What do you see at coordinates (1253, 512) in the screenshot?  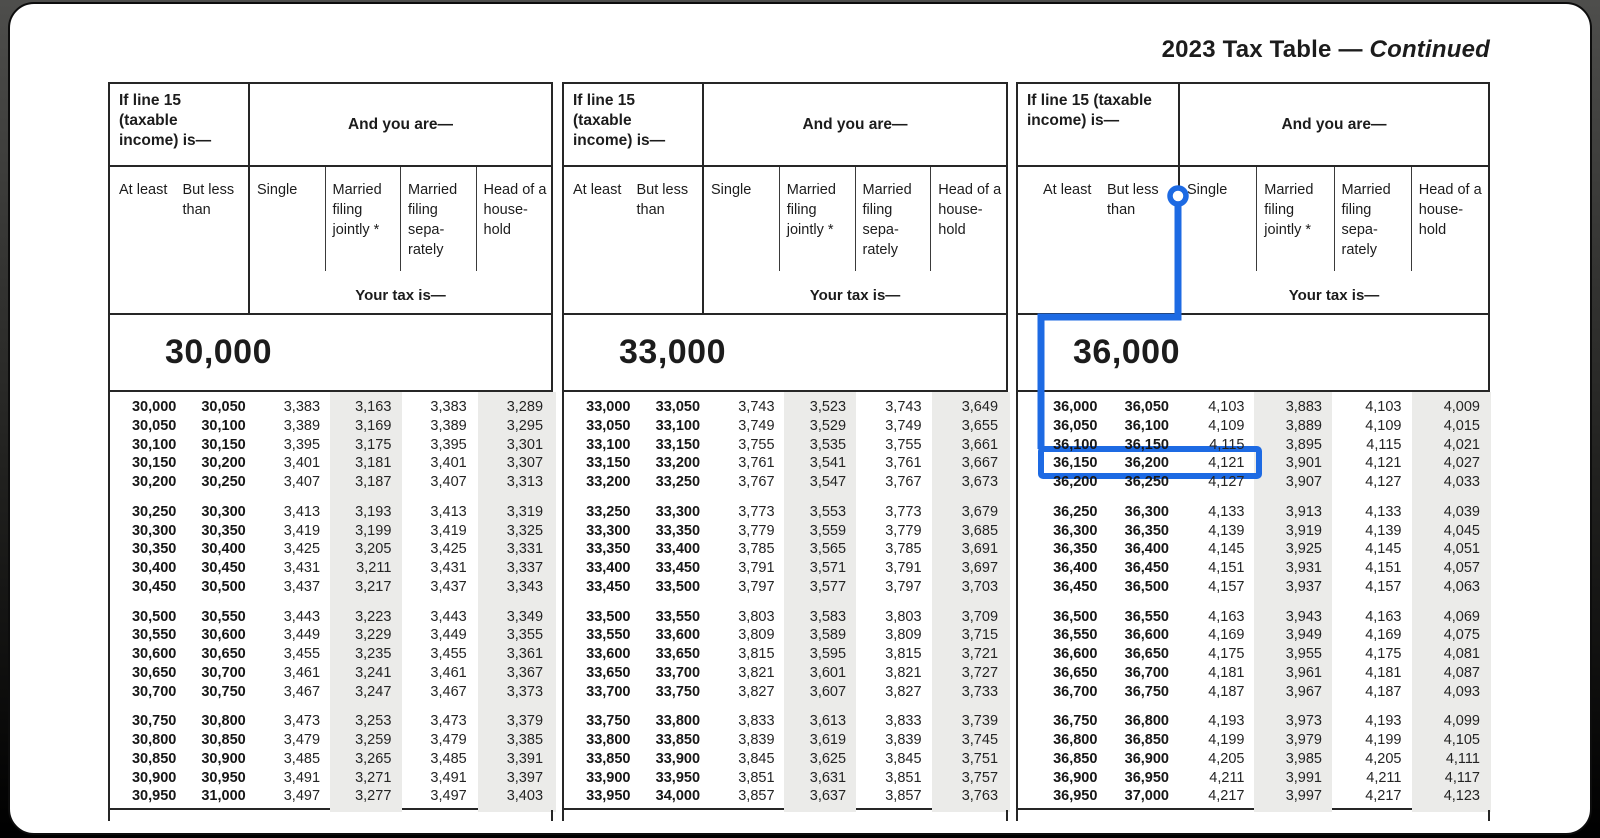 I see `tax-table-row: 36,250 36,300 4,133 3,913 4,133 4,039` at bounding box center [1253, 512].